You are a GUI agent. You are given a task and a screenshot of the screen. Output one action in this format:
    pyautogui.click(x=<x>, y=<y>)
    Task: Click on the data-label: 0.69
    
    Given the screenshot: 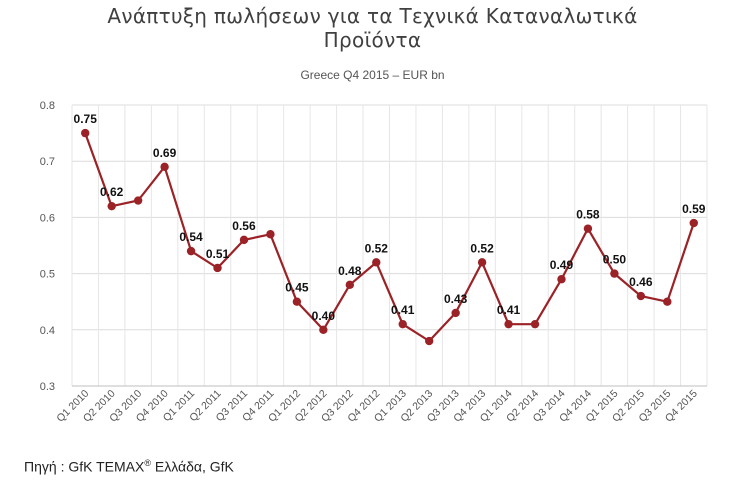 What is the action you would take?
    pyautogui.click(x=165, y=153)
    